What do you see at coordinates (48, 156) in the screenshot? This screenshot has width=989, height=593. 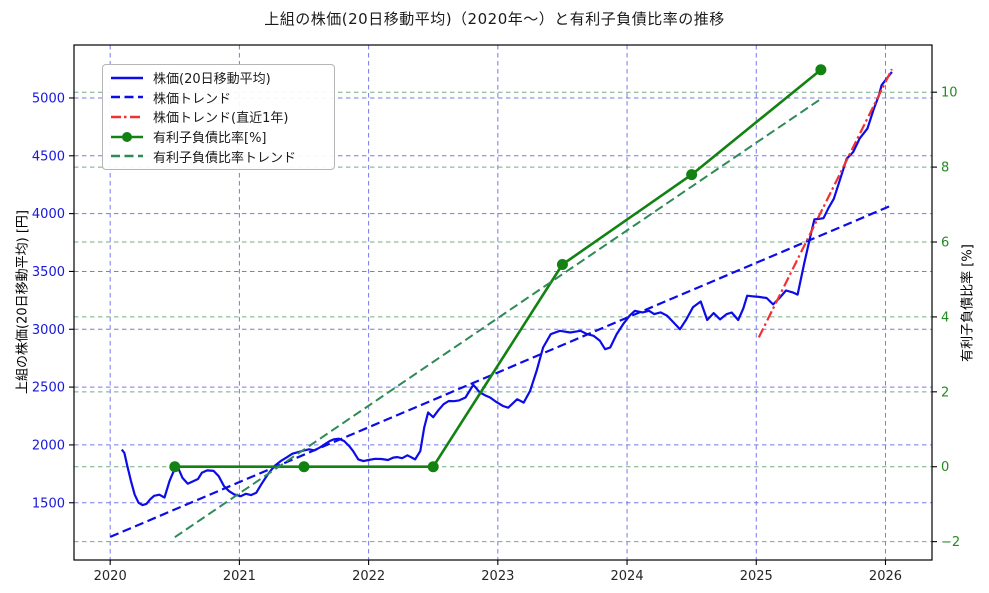 I see `svg-text: 4500` at bounding box center [48, 156].